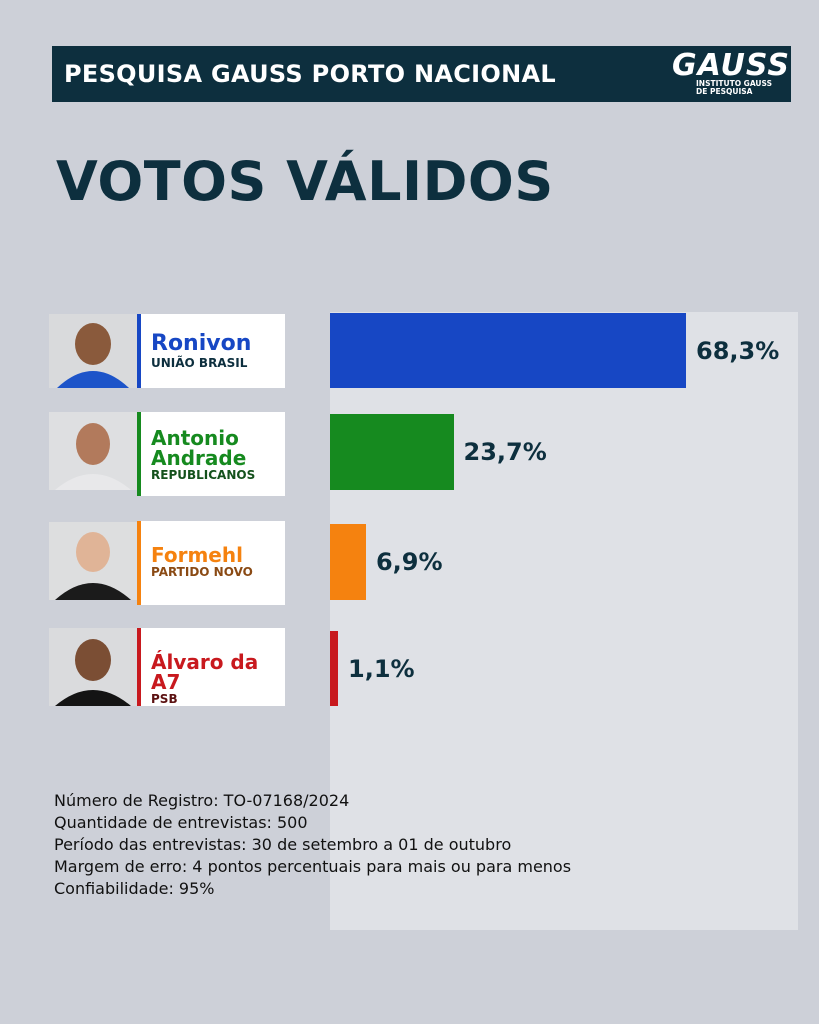 Image resolution: width=819 pixels, height=1024 pixels. What do you see at coordinates (195, 438) in the screenshot?
I see `candidate-name-line1: Antonio` at bounding box center [195, 438].